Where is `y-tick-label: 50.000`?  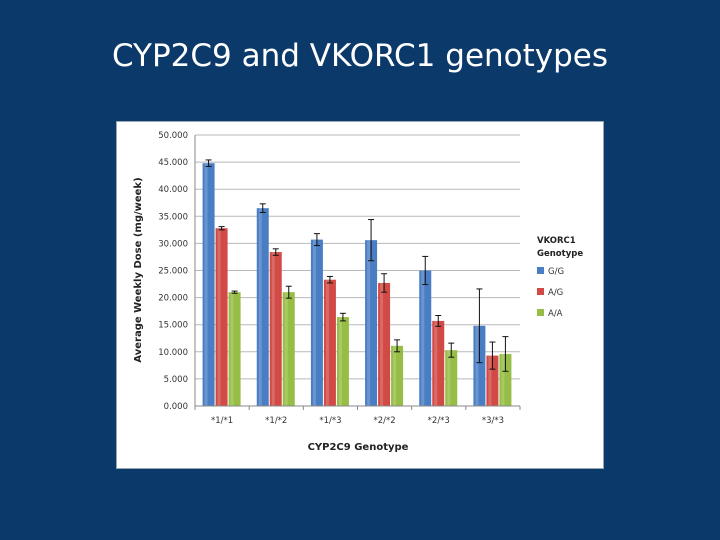
y-tick-label: 50.000 is located at coordinates (173, 136).